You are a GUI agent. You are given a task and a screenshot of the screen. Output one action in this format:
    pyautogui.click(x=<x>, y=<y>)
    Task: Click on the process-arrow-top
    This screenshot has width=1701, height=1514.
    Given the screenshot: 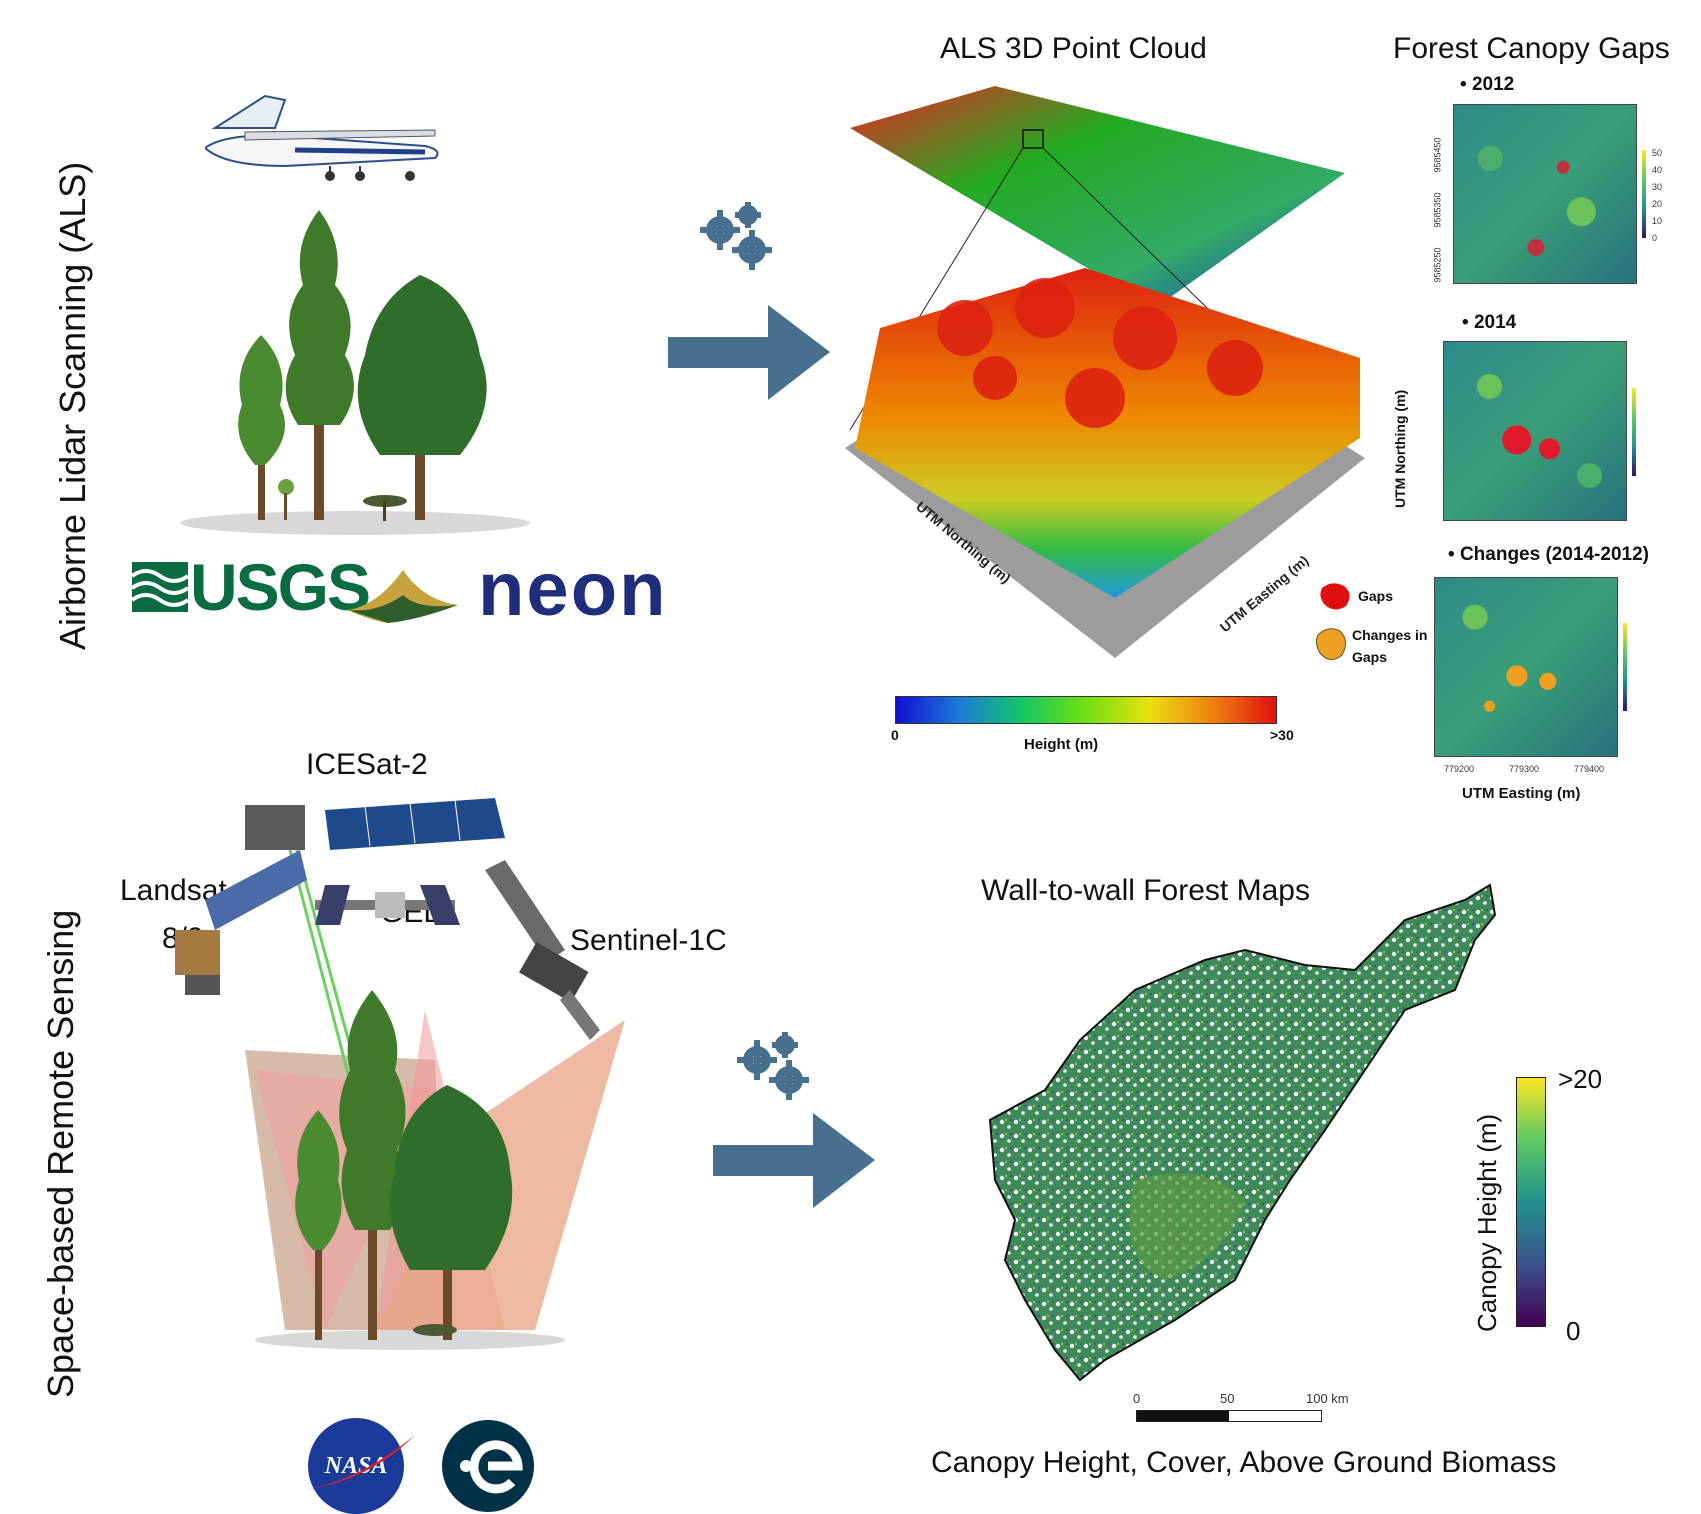 What is the action you would take?
    pyautogui.click(x=749, y=352)
    